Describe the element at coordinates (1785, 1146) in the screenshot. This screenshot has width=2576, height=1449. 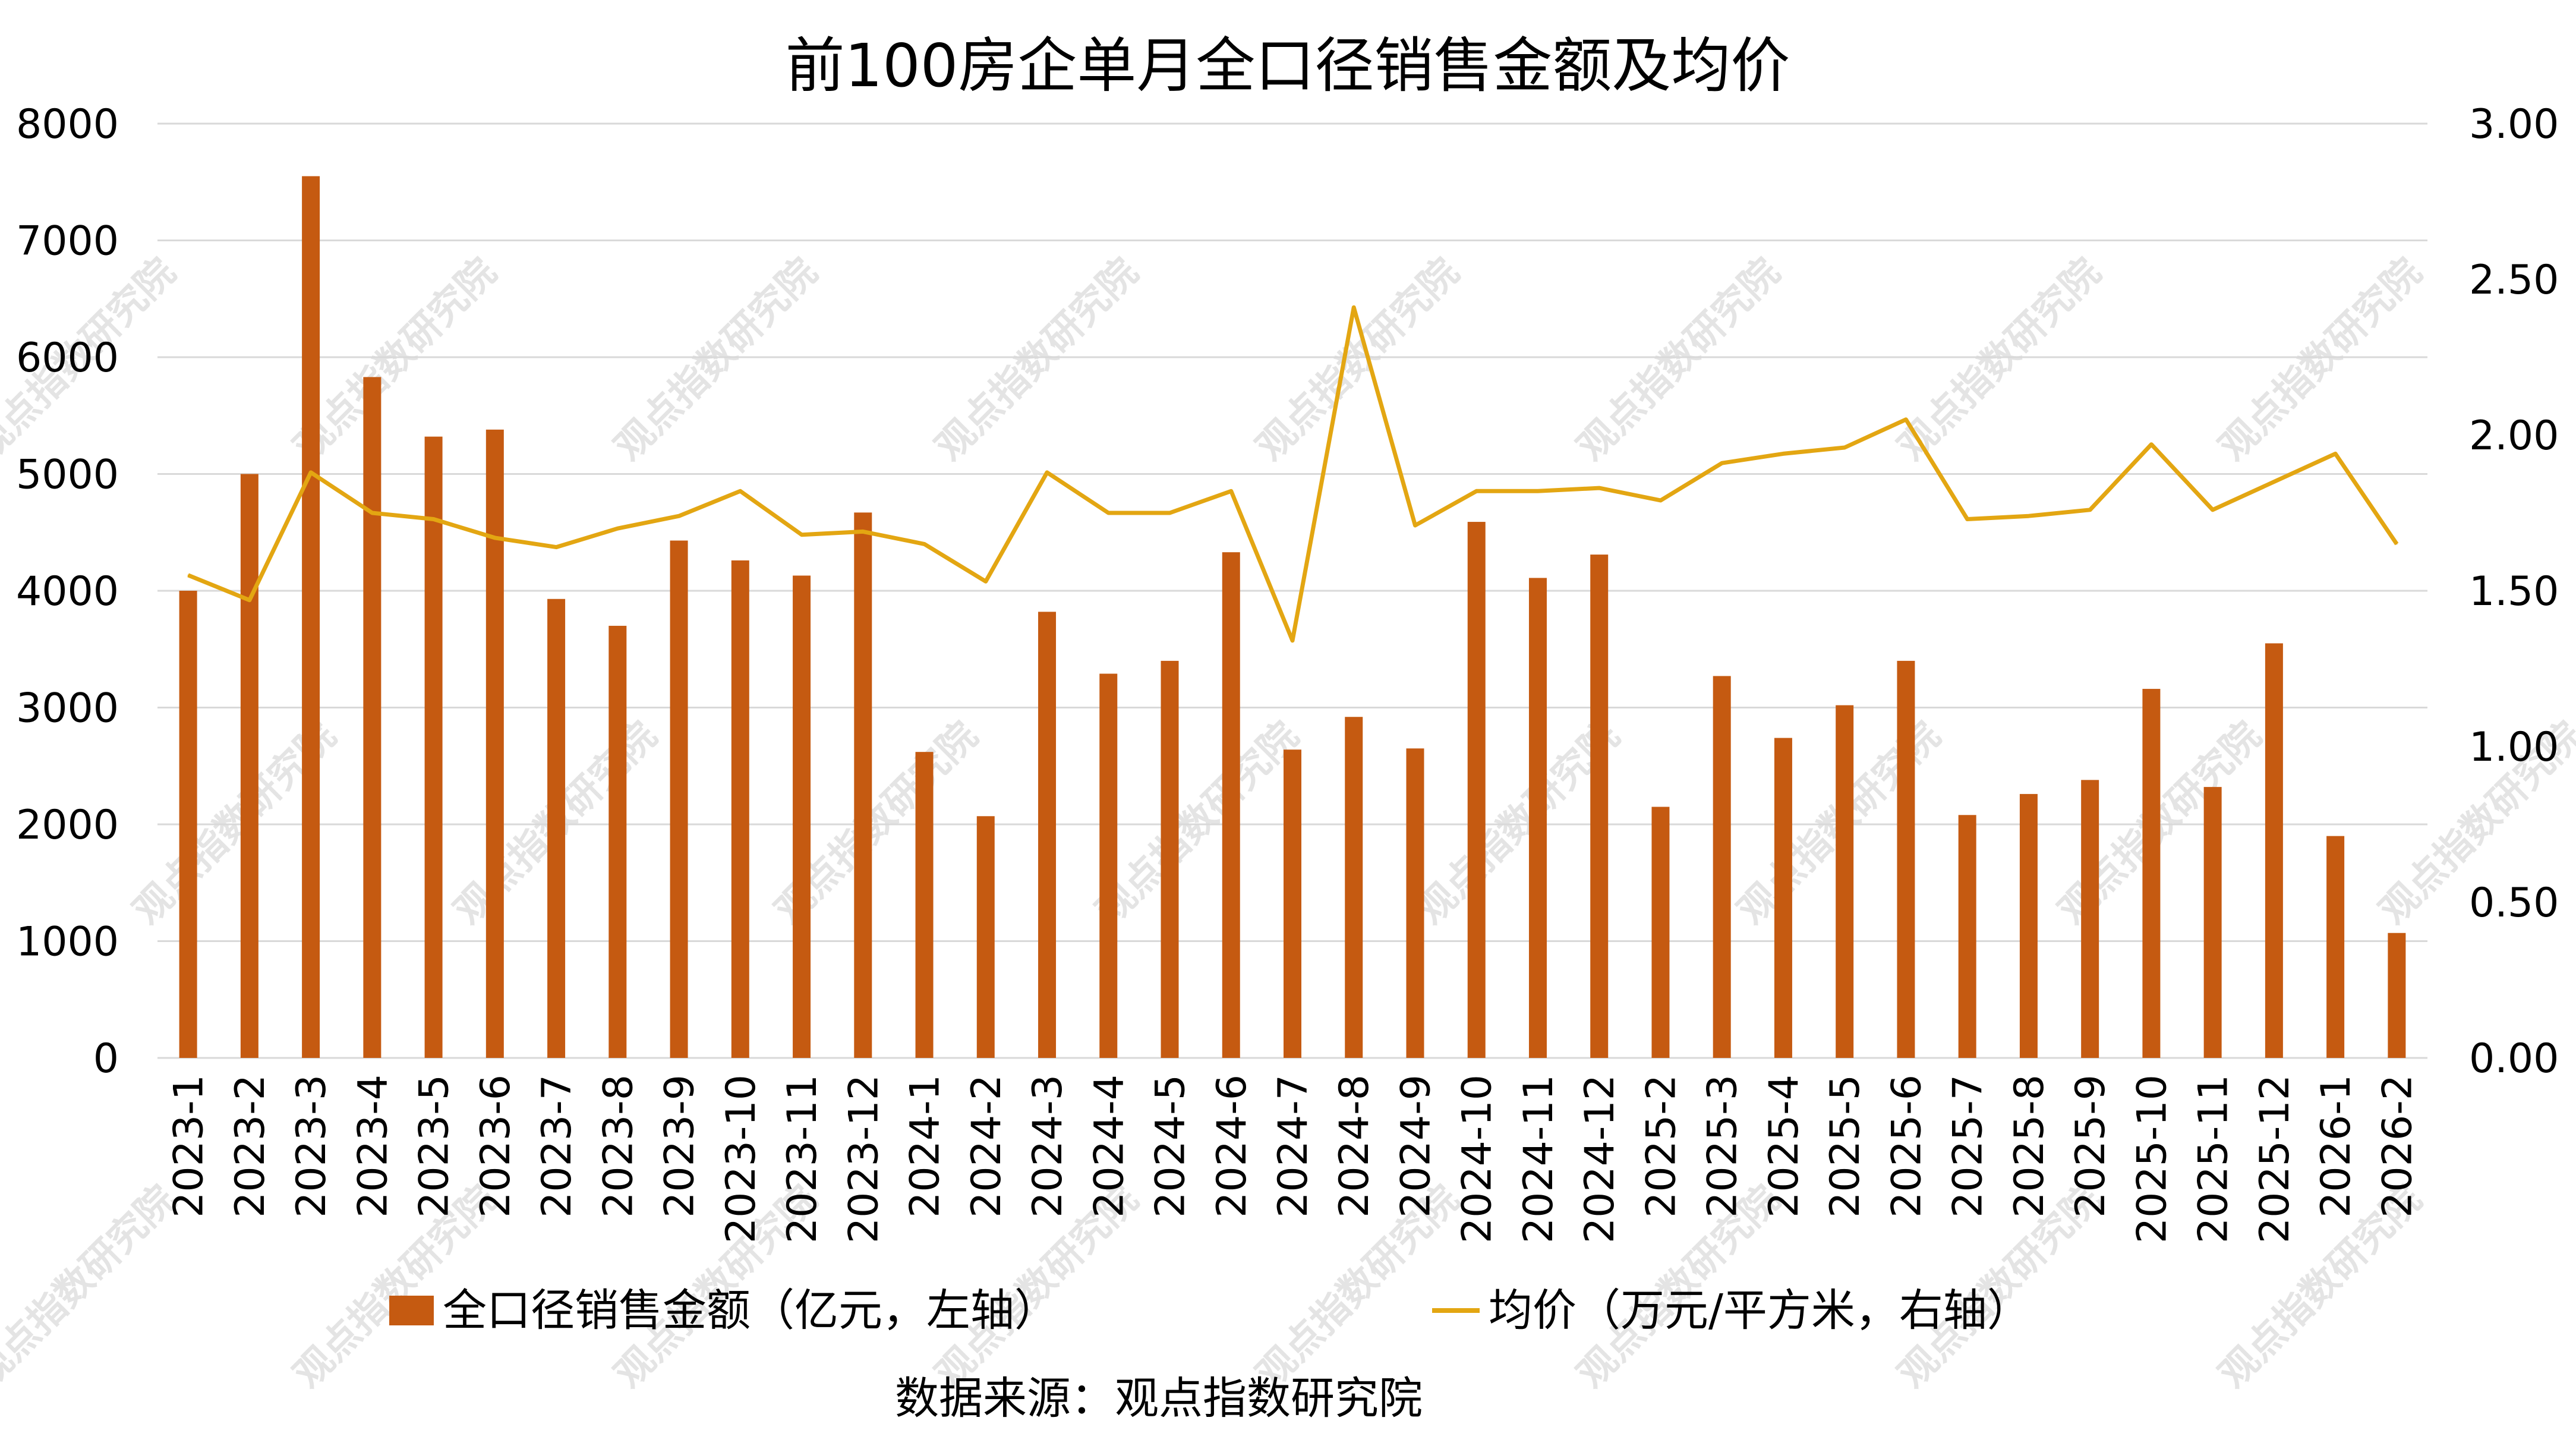
I see `x-tick-label: 2025-4` at that location.